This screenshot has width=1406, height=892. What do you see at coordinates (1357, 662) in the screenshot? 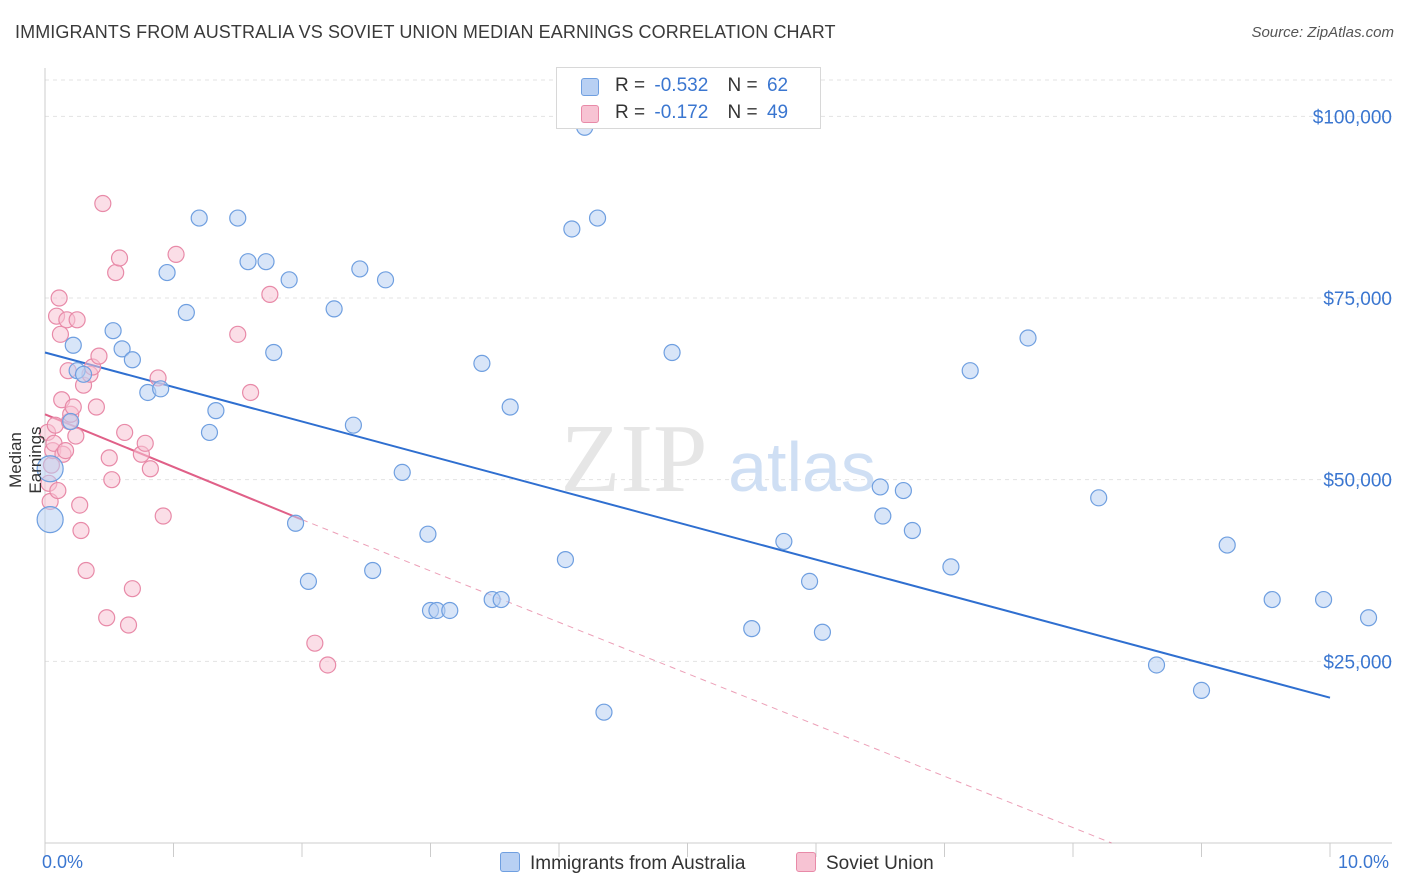
I see `y-tick-label: $25,000` at bounding box center [1357, 662].